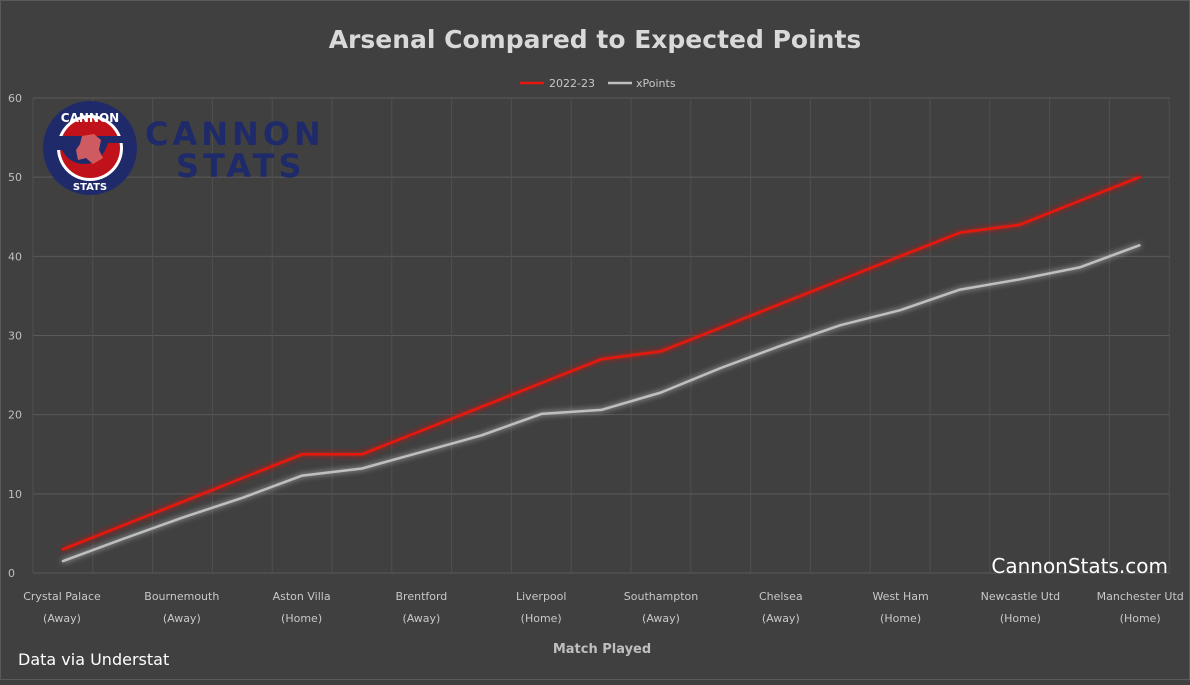 This screenshot has width=1190, height=685. What do you see at coordinates (11, 573) in the screenshot?
I see `y-tick-label: 0` at bounding box center [11, 573].